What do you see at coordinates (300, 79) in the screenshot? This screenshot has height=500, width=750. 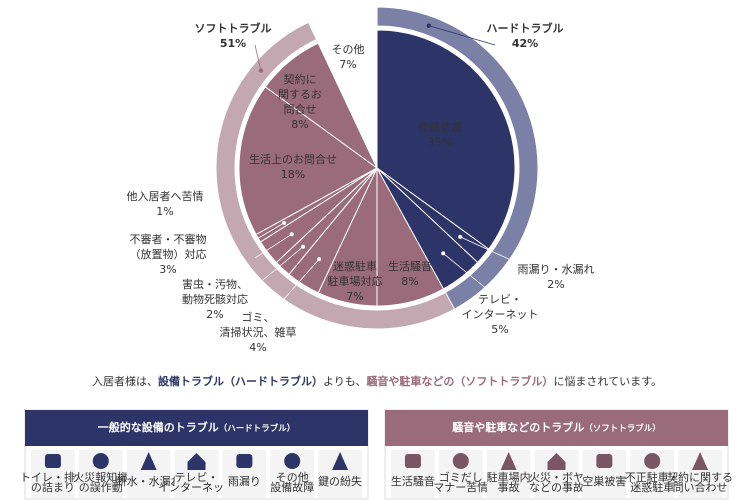 I see `slice-label: 契約に` at bounding box center [300, 79].